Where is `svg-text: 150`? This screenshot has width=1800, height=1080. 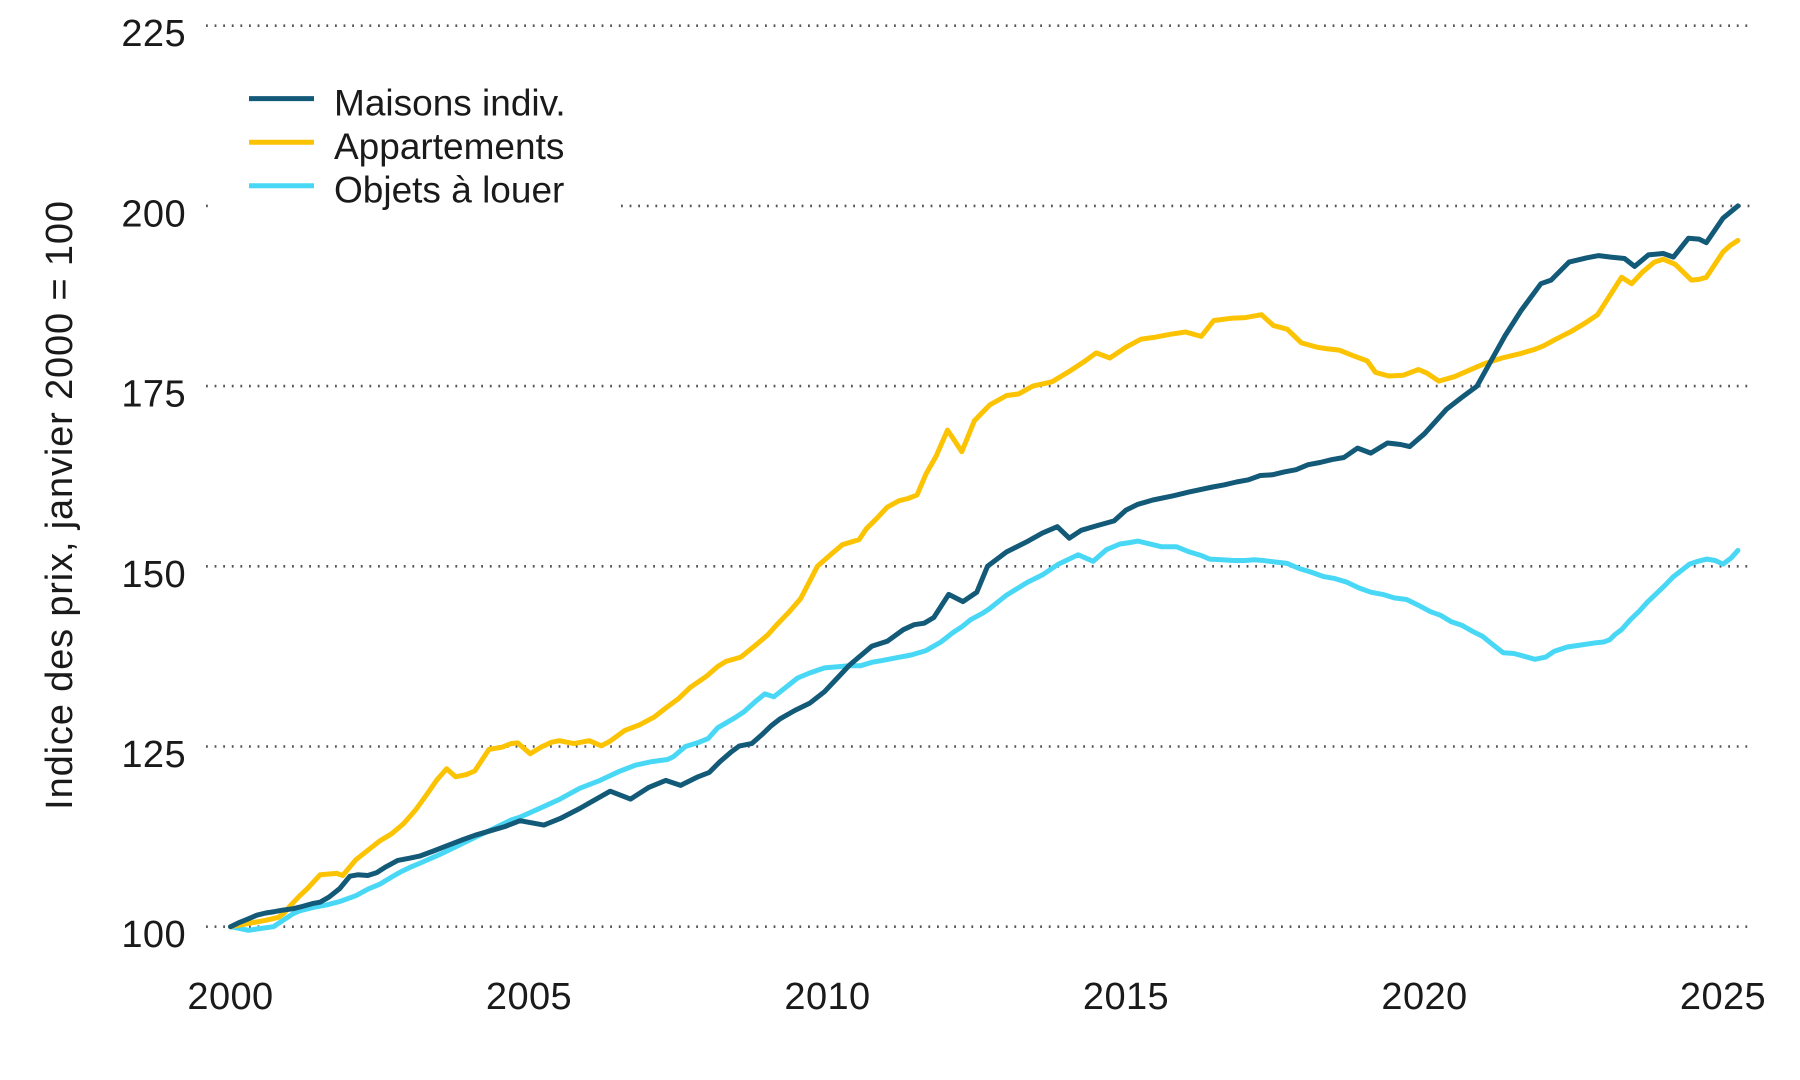
svg-text: 150 is located at coordinates (153, 575).